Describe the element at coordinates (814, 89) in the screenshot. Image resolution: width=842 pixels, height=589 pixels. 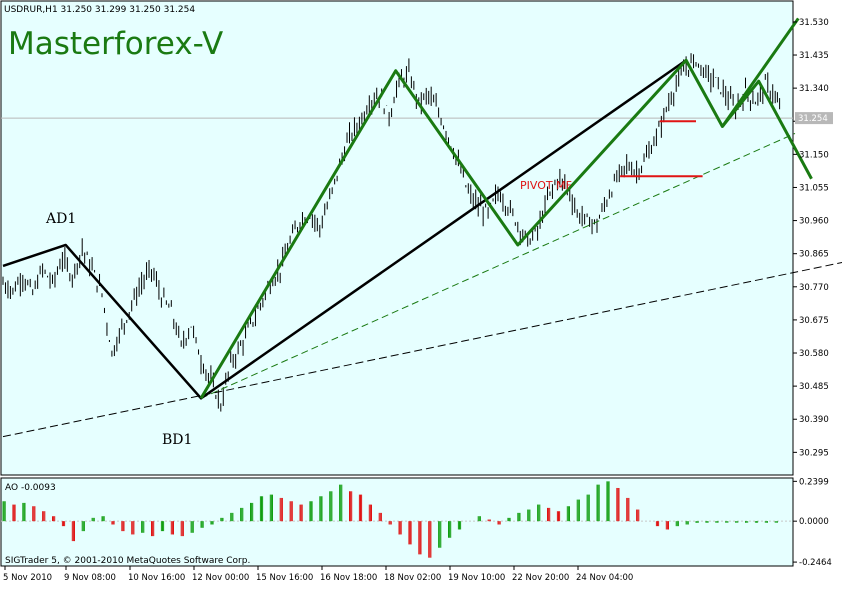
I see `y-tick-label: 31.340` at that location.